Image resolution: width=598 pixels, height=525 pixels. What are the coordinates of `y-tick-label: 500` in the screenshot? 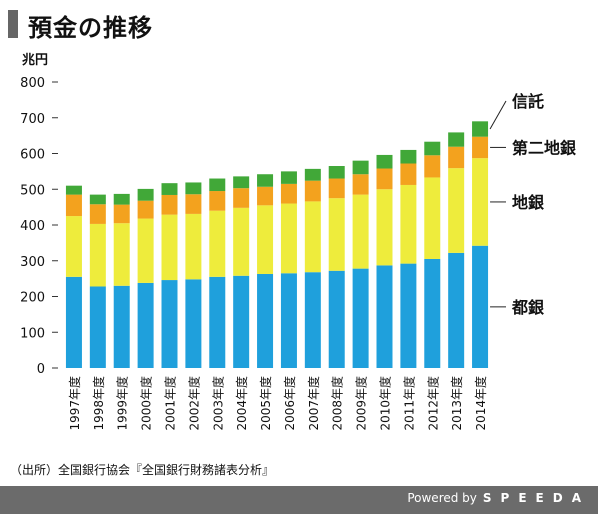 It's located at (32, 190).